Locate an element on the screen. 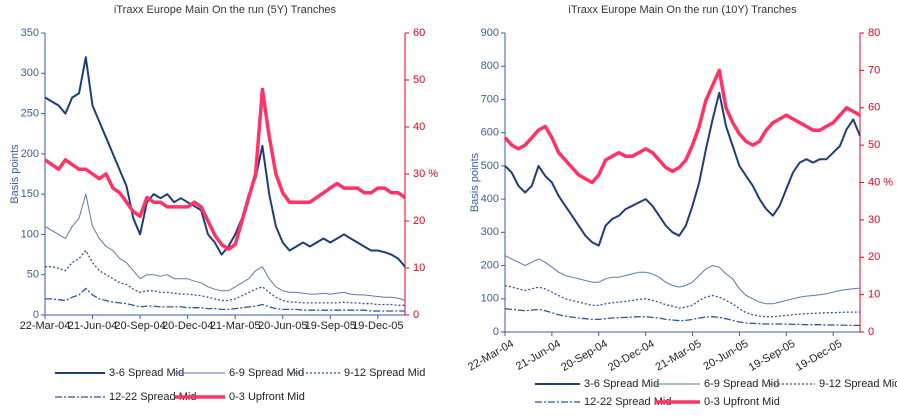 The image size is (897, 417). y2-tick-label: 30 % is located at coordinates (425, 174).